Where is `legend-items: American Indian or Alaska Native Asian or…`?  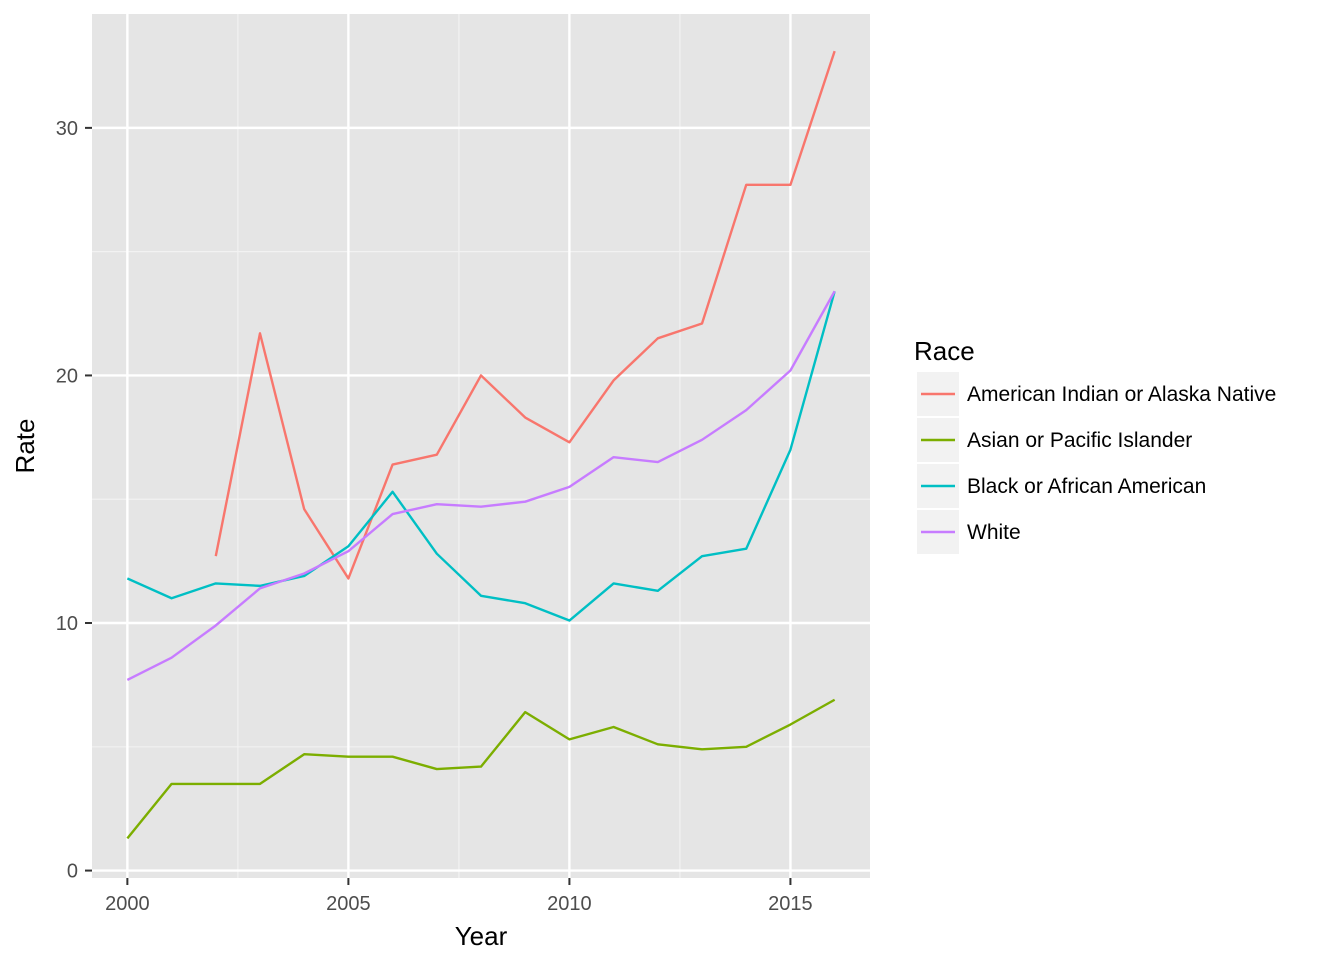 legend-items: American Indian or Alaska Native Asian or… is located at coordinates (1096, 463).